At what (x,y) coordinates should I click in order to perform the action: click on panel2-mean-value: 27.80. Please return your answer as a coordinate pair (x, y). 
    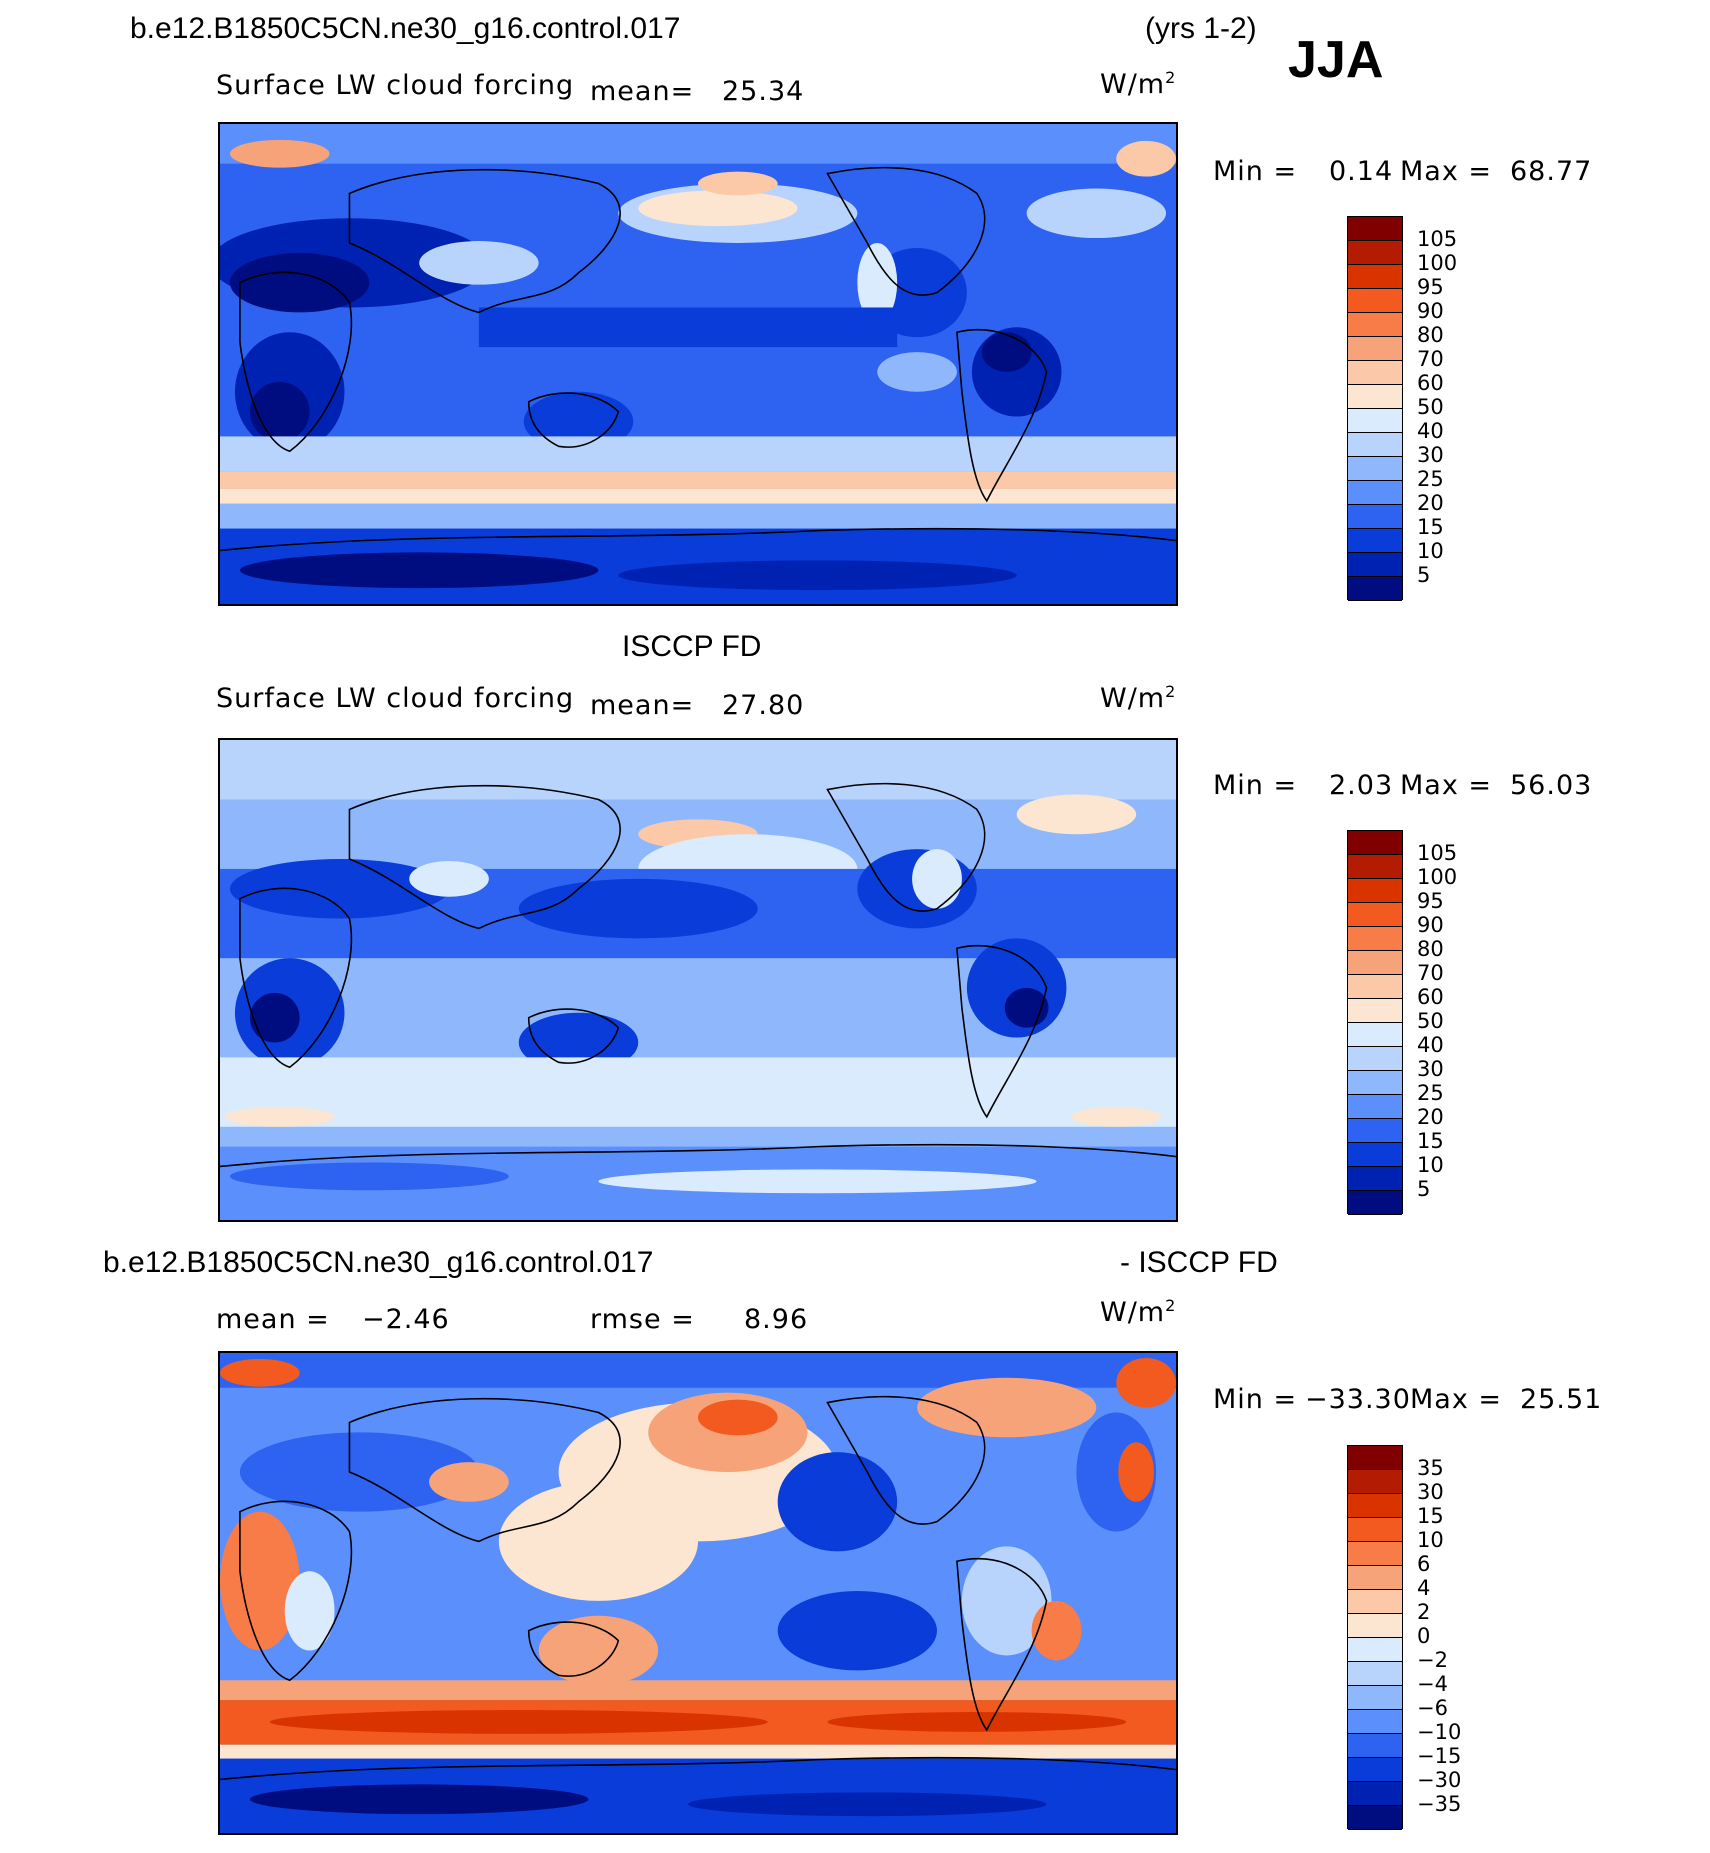
    Looking at the image, I should click on (763, 705).